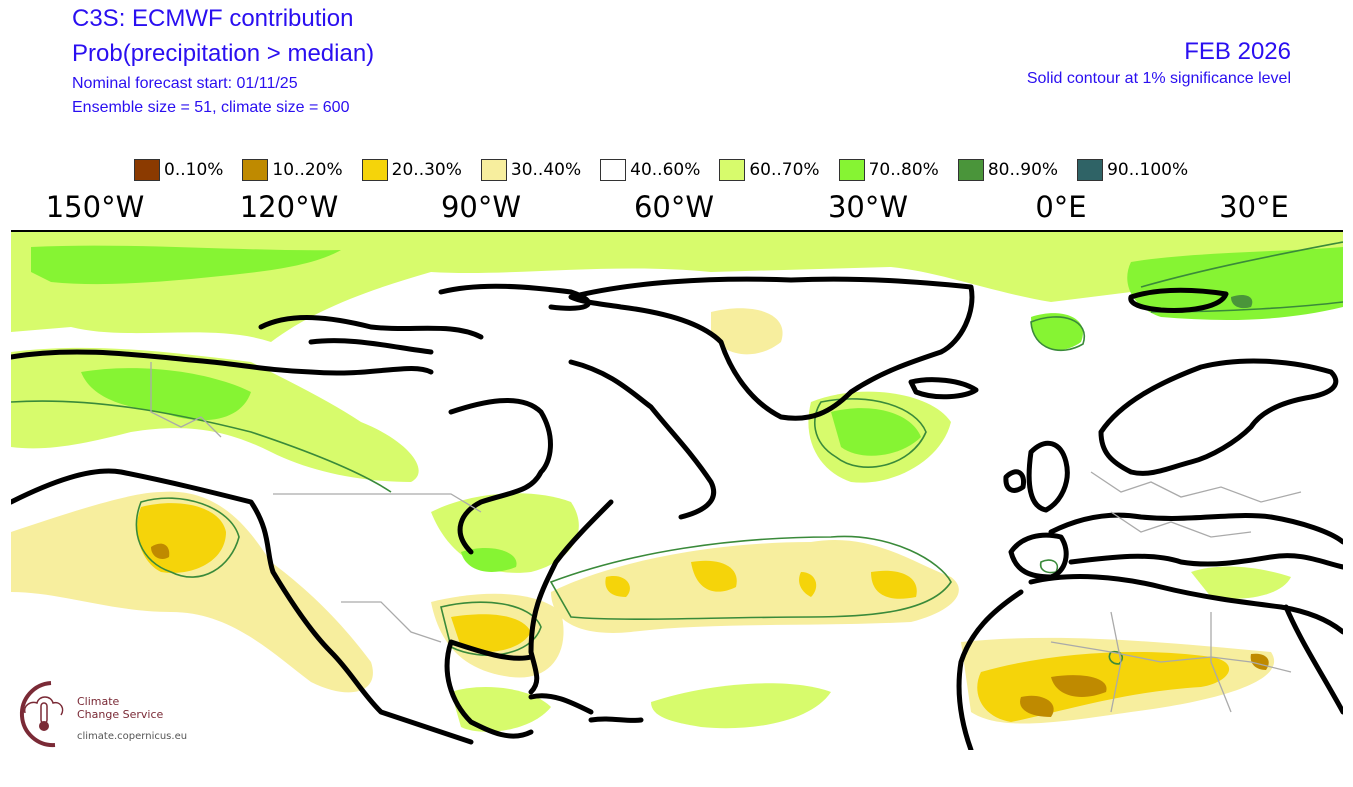 The image size is (1353, 787). Describe the element at coordinates (132, 736) in the screenshot. I see `logo-url: climate.copernicus.eu` at that location.